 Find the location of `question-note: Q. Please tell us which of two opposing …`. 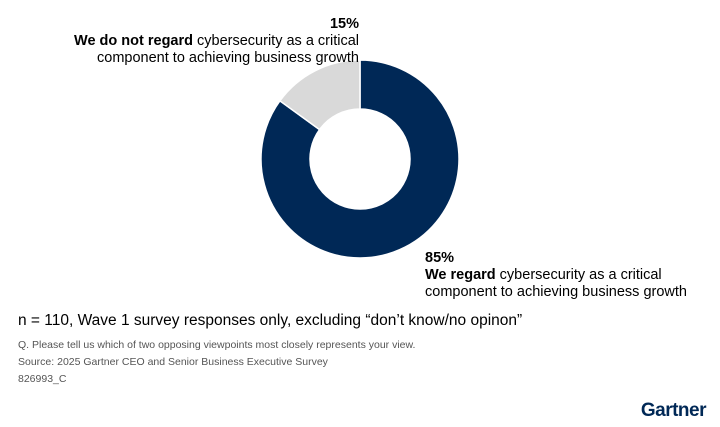

question-note: Q. Please tell us which of two opposing … is located at coordinates (217, 345).